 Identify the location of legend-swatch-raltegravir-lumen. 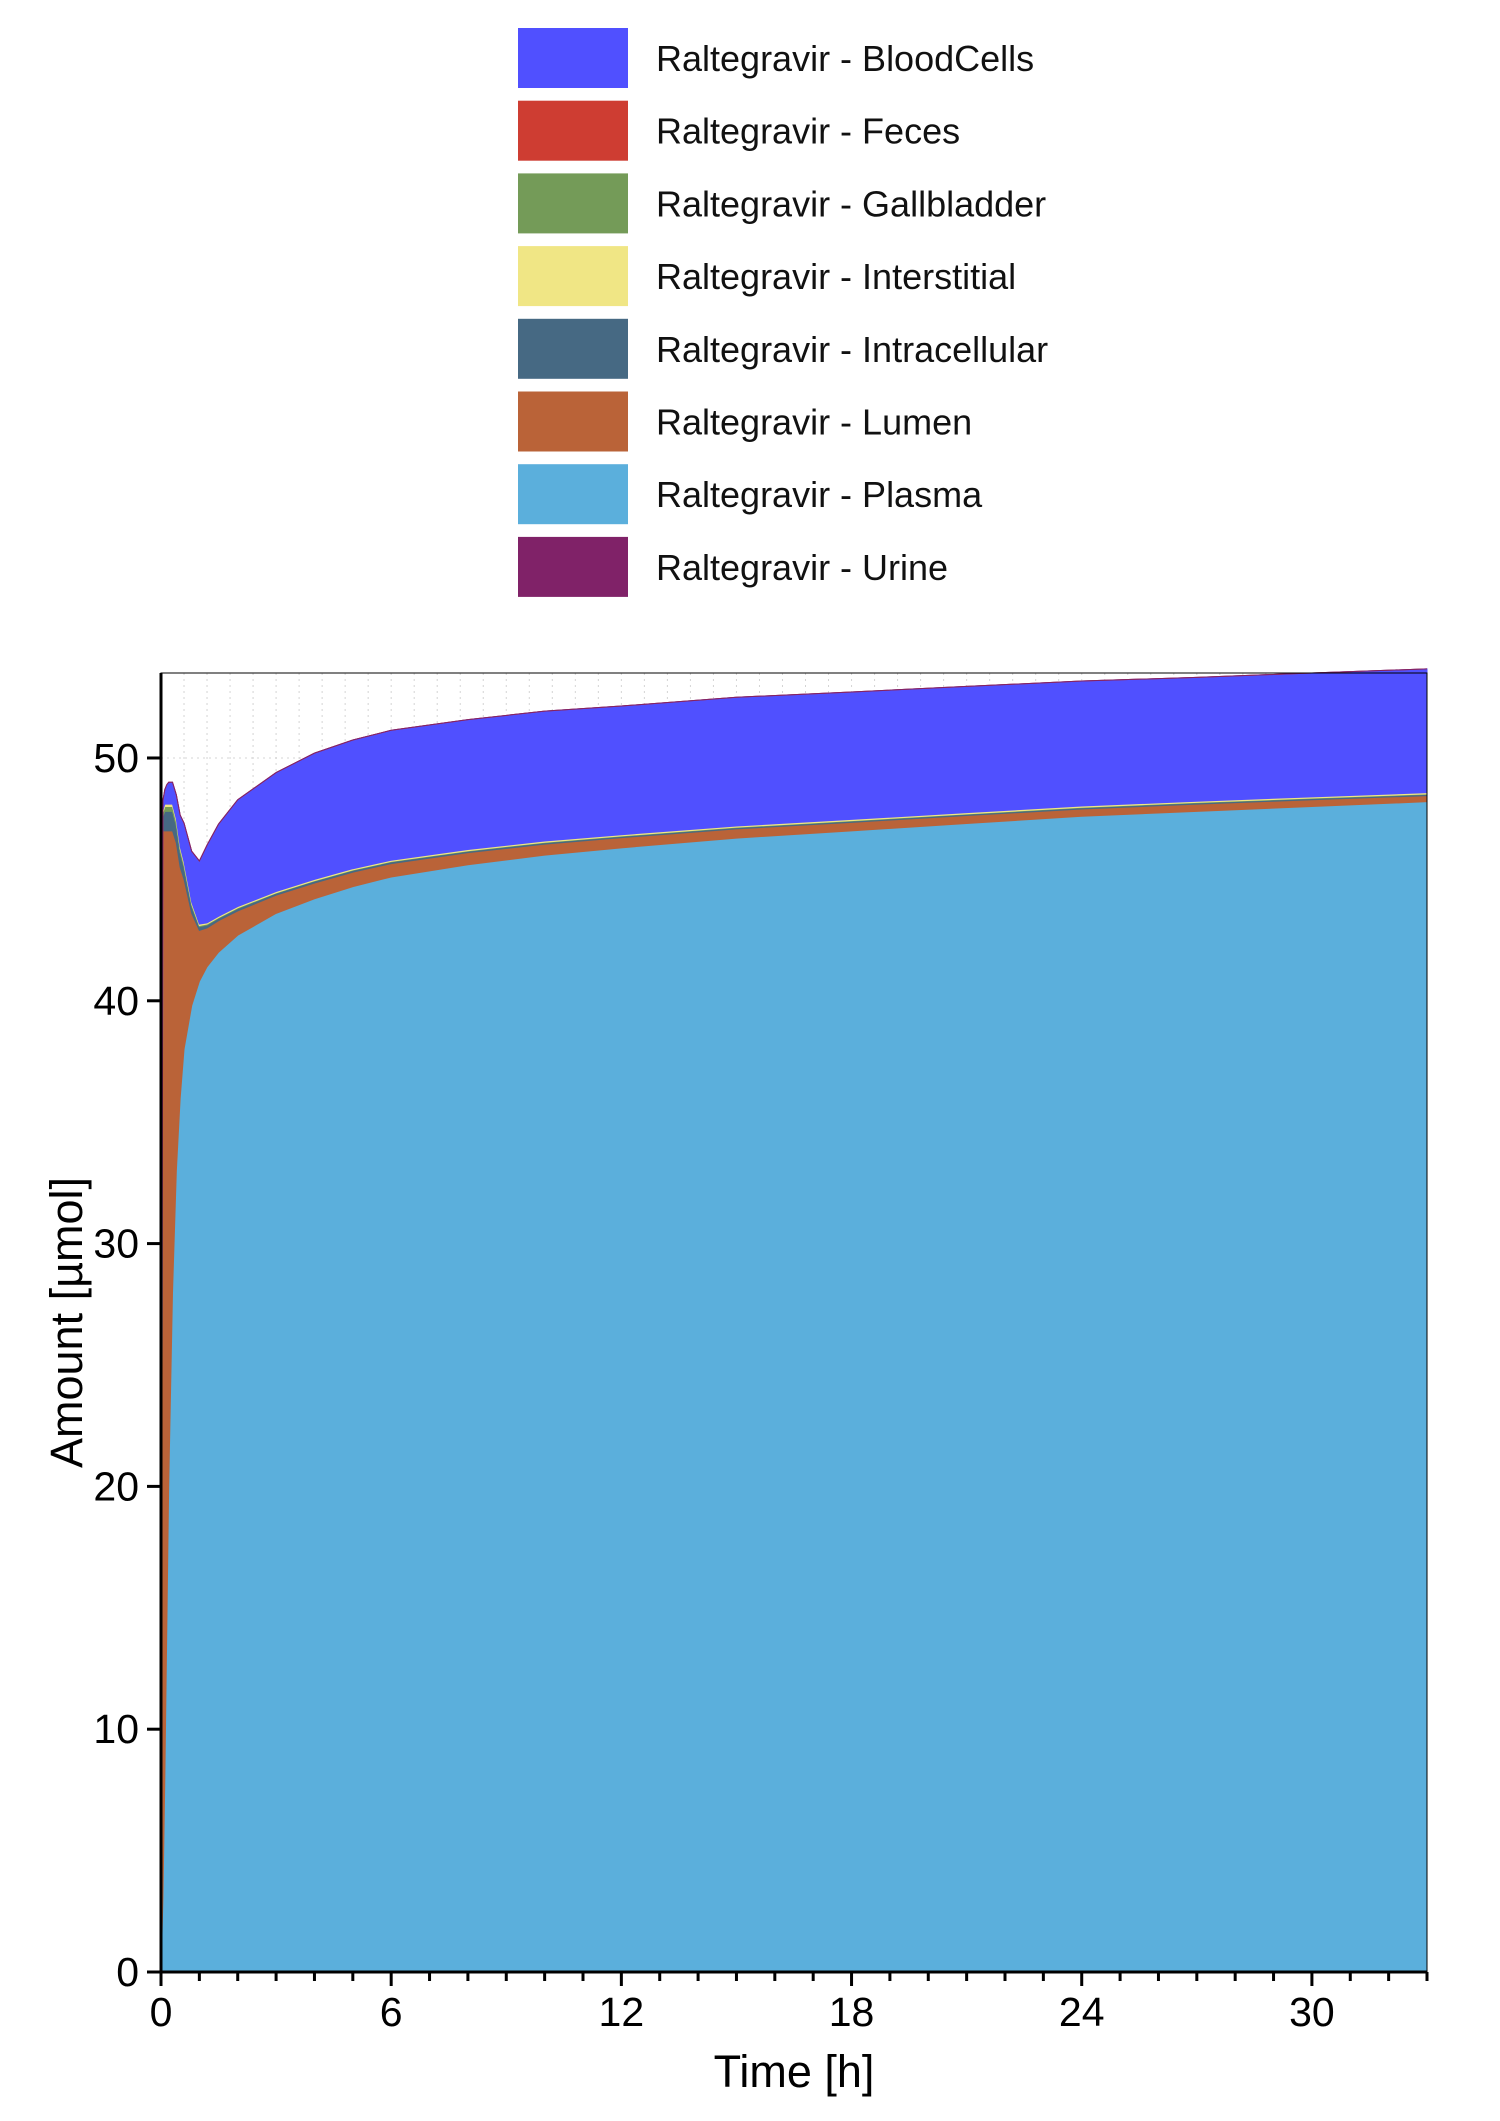
(573, 421).